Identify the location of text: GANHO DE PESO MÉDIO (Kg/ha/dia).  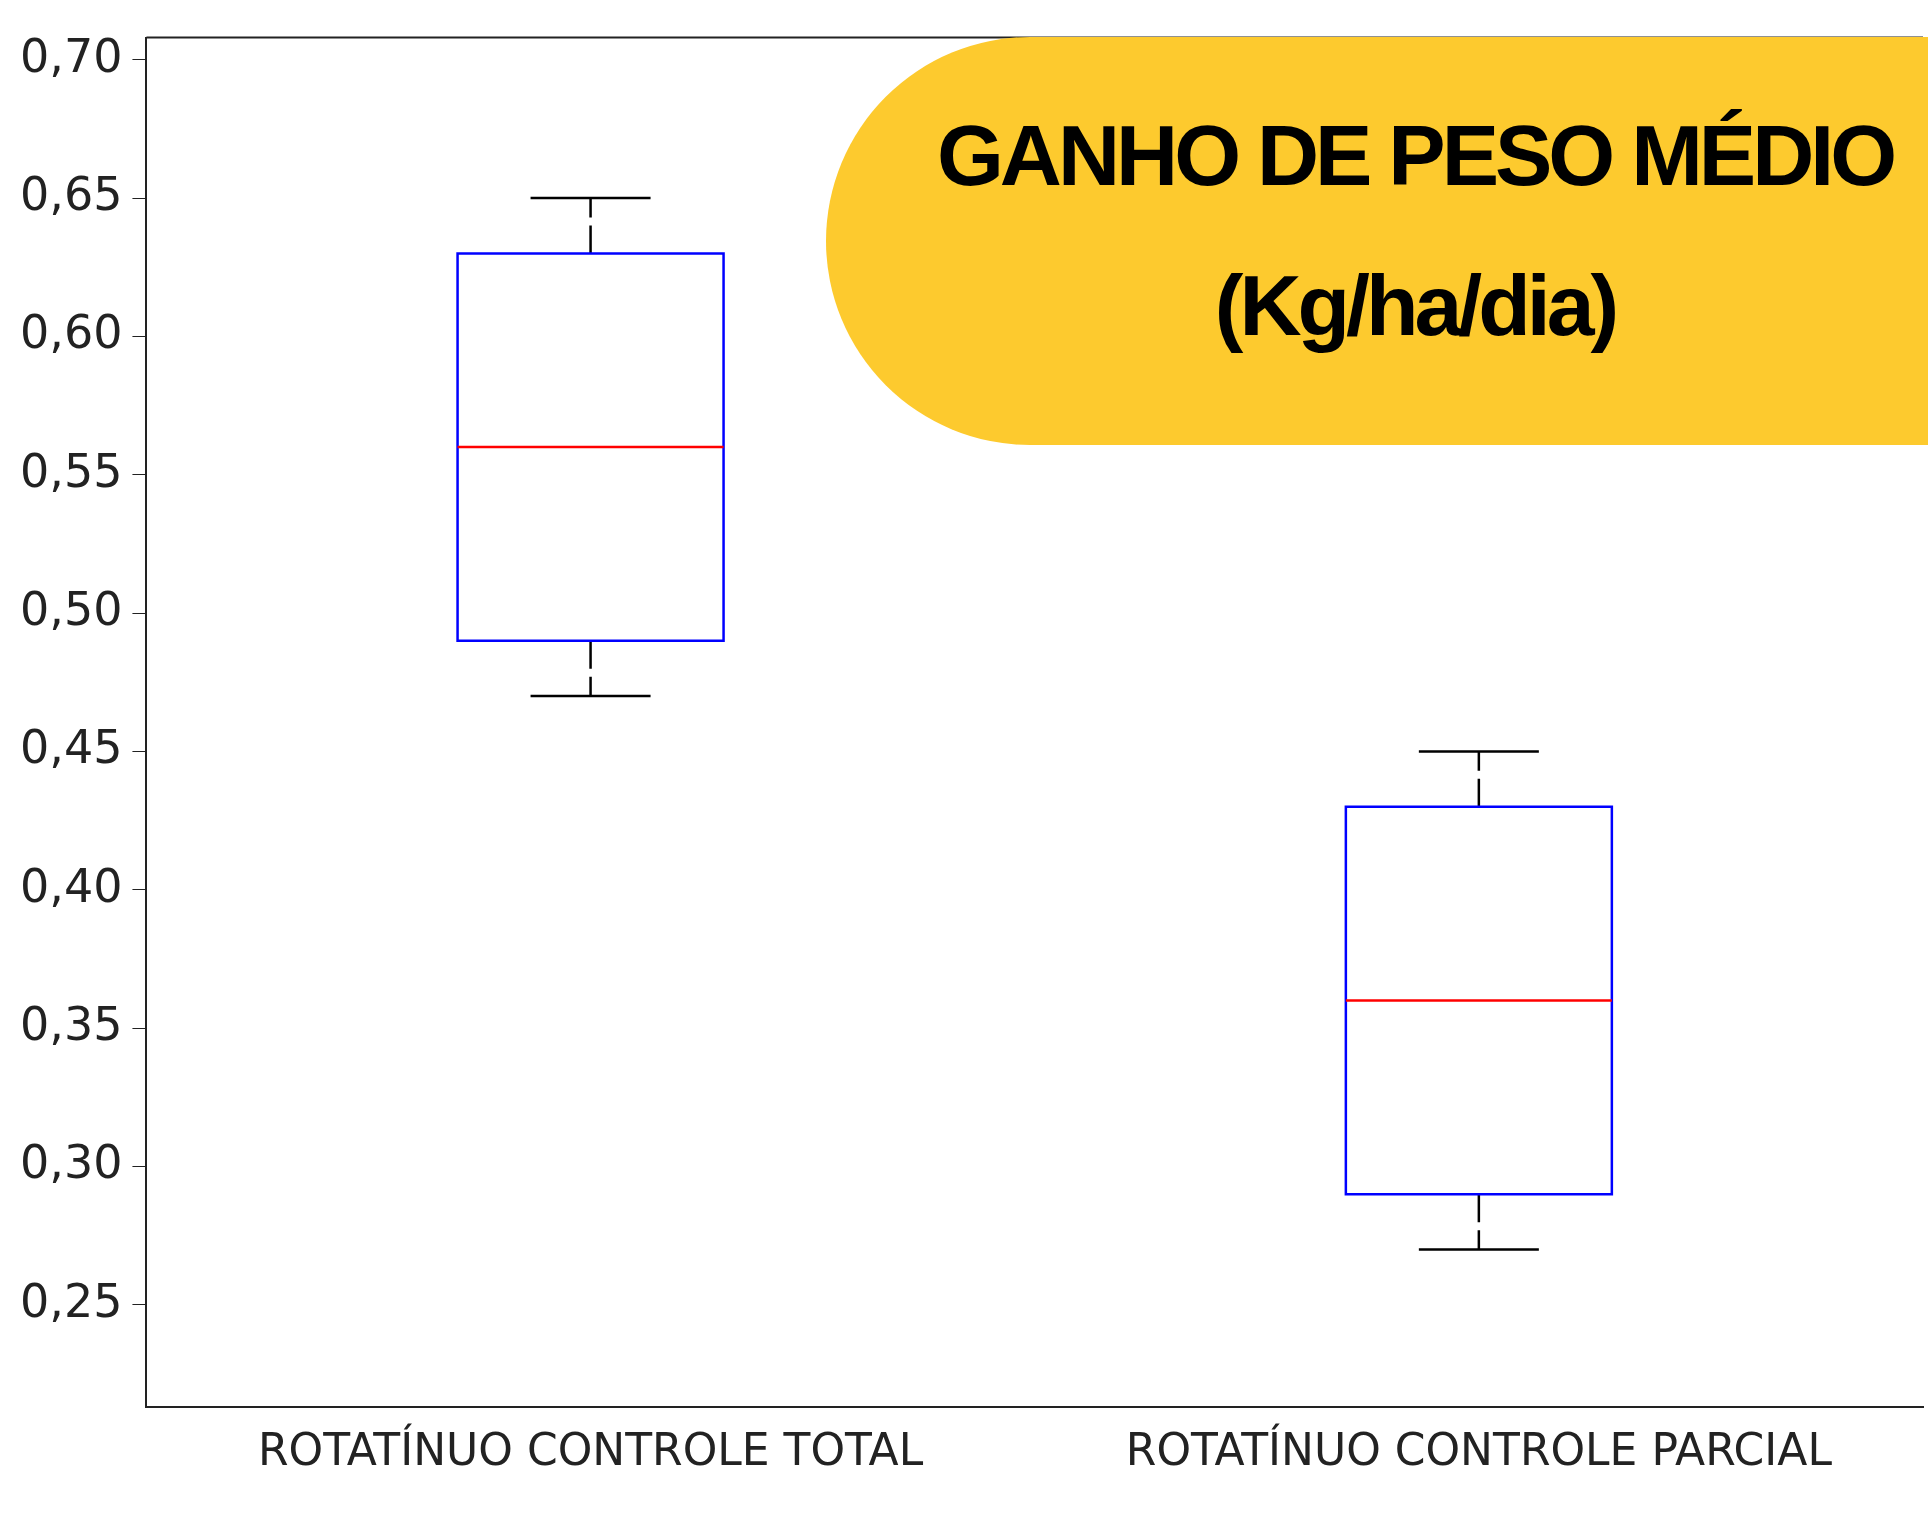
(1415, 230).